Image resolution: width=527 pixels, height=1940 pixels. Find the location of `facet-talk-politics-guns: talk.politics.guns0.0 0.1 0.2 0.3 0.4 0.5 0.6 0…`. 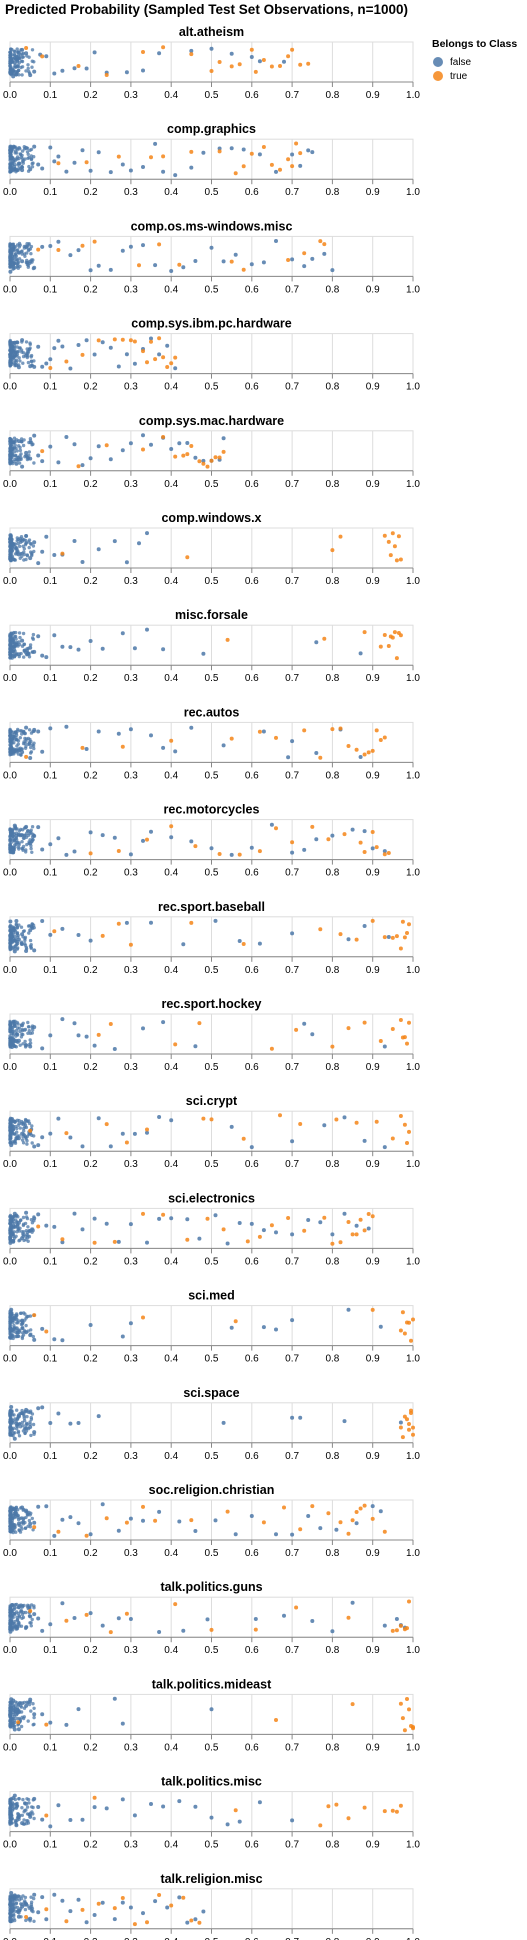

facet-talk-politics-guns: talk.politics.guns0.0 0.1 0.2 0.3 0.4 0.5 0.6 0… is located at coordinates (211, 1618).